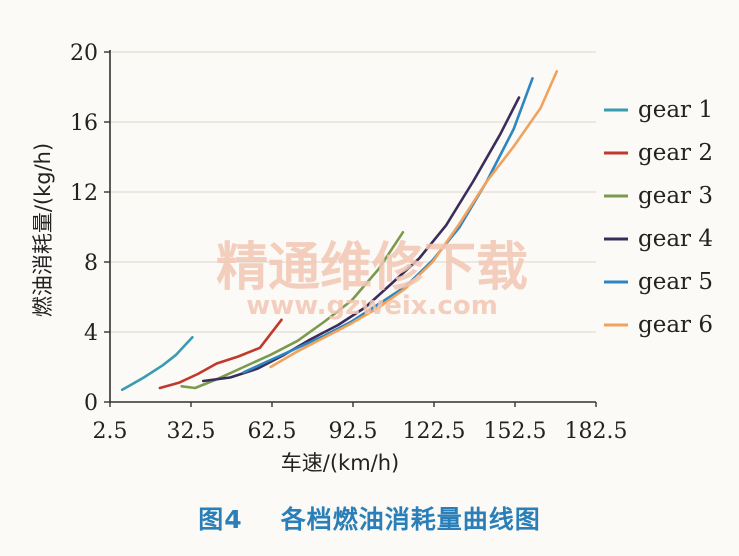  I want to click on legend-label: gear 3, so click(675, 196).